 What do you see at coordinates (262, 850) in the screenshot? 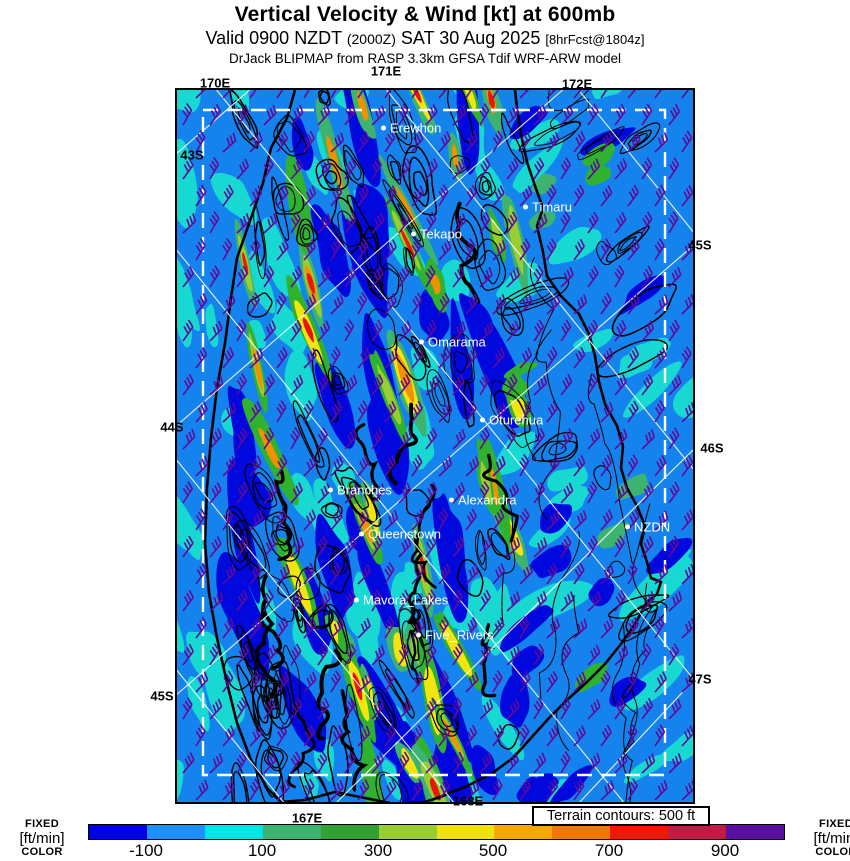
I see `colorbar-tick: 100` at bounding box center [262, 850].